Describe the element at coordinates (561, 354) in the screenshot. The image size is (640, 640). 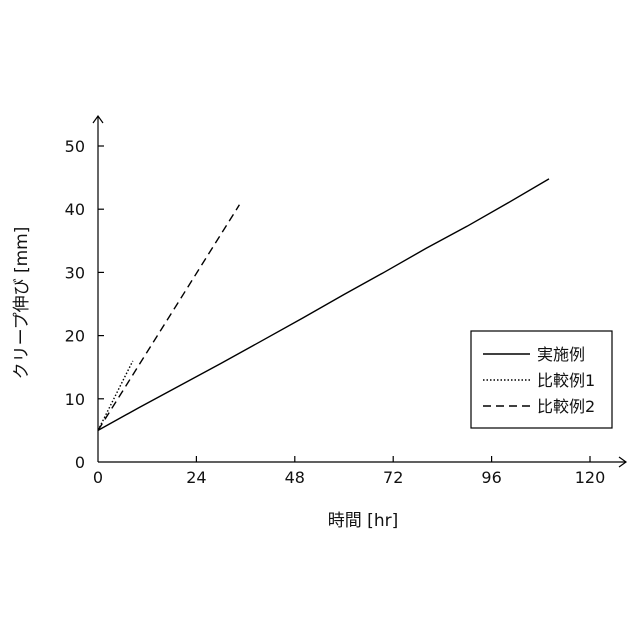
I see `legend-label: 実施例` at that location.